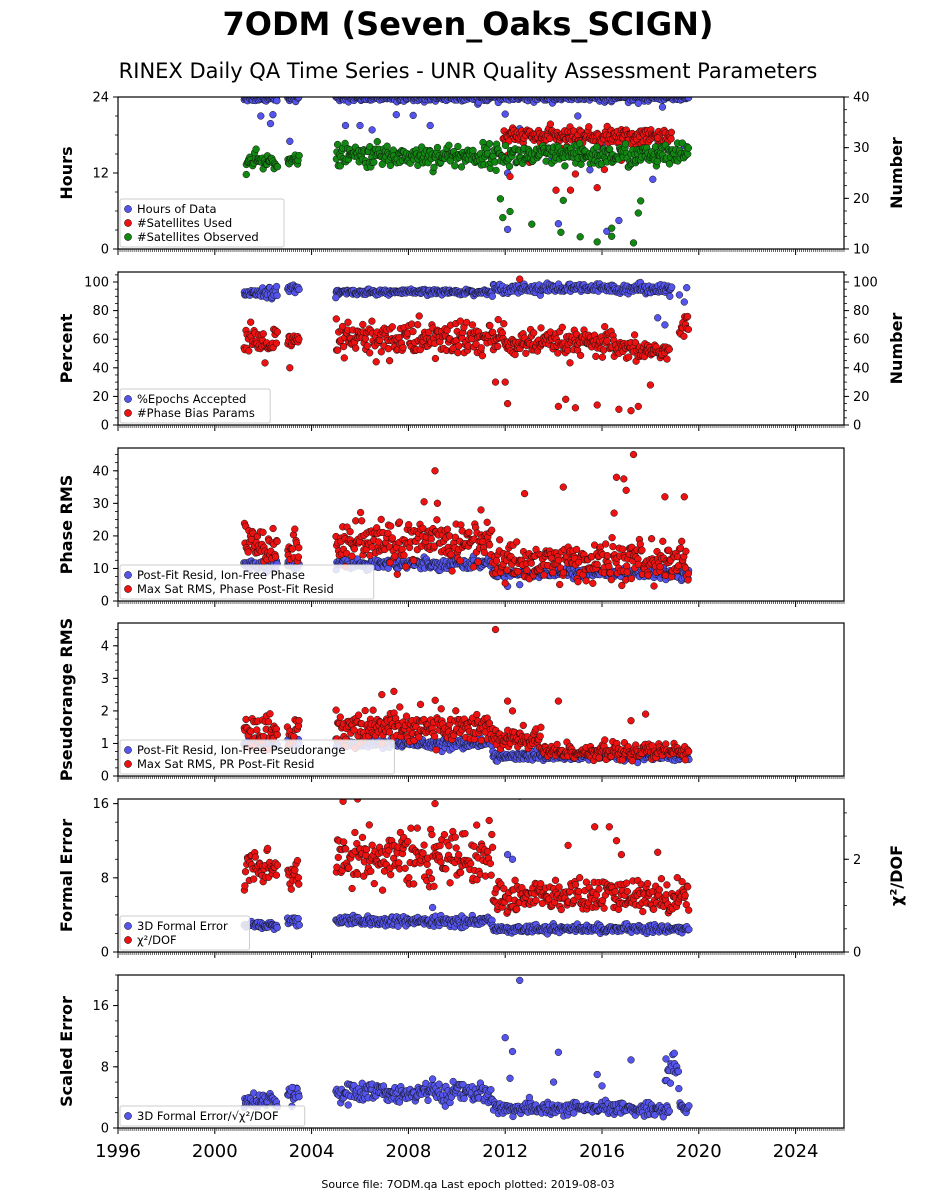 The image size is (937, 1200). Describe the element at coordinates (466, 345) in the screenshot. I see `data-points` at that location.